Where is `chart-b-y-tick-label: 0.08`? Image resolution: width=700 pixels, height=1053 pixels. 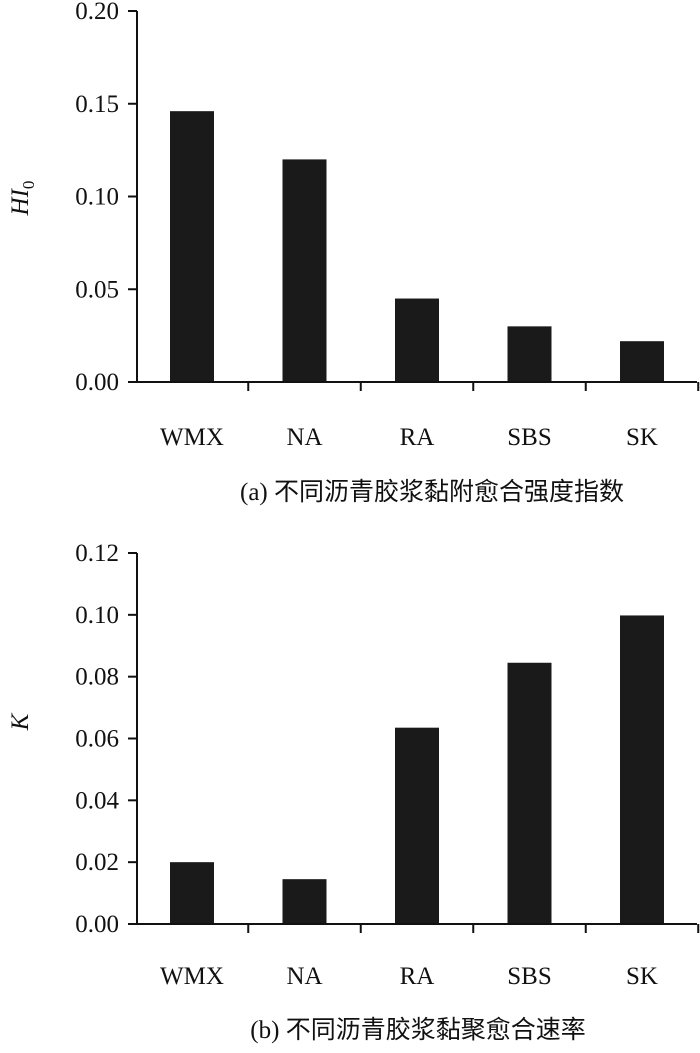 chart-b-y-tick-label: 0.08 is located at coordinates (97, 677).